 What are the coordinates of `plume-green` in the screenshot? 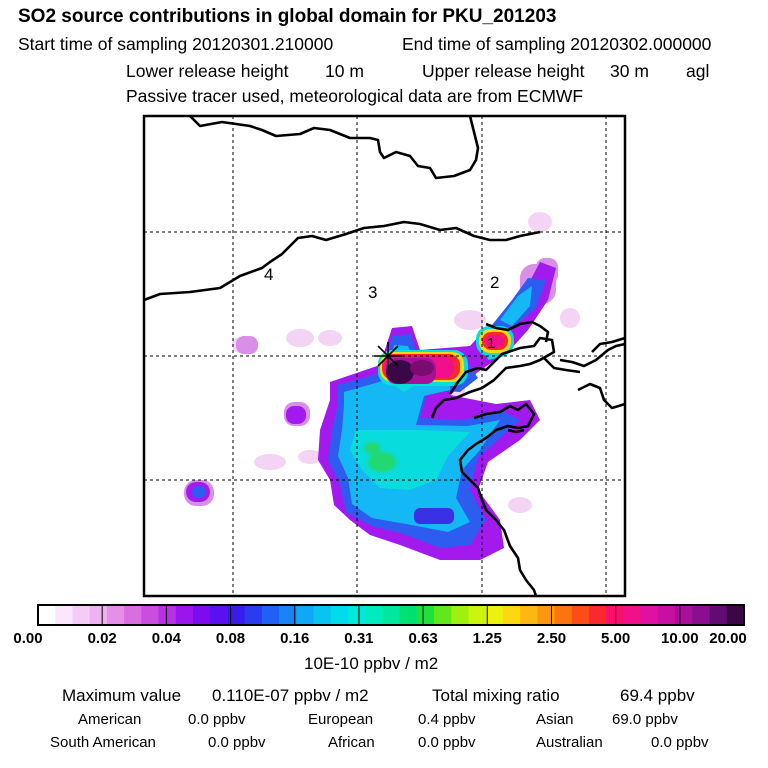 It's located at (380, 457).